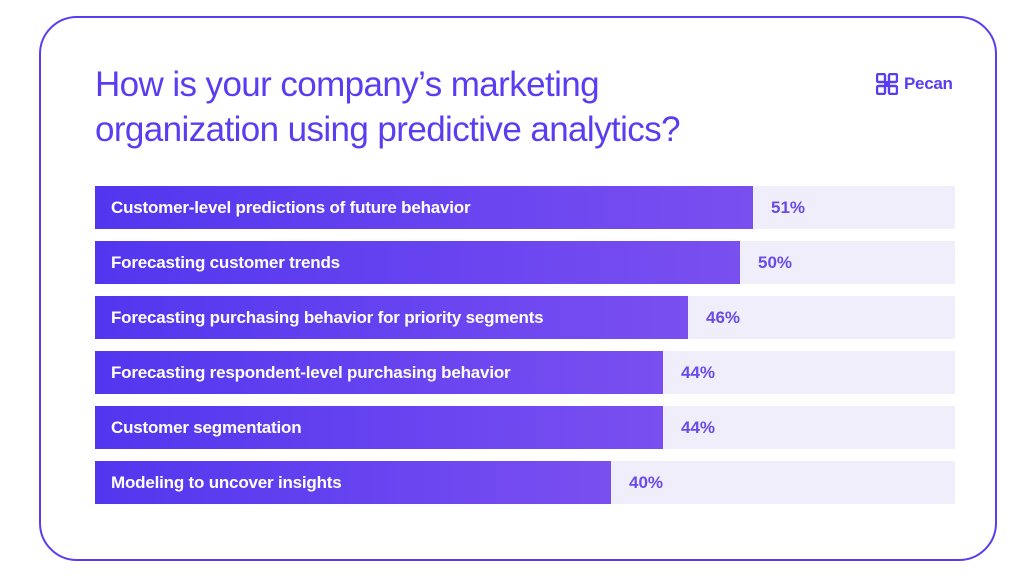  Describe the element at coordinates (646, 482) in the screenshot. I see `bar-value-label: 40%` at that location.